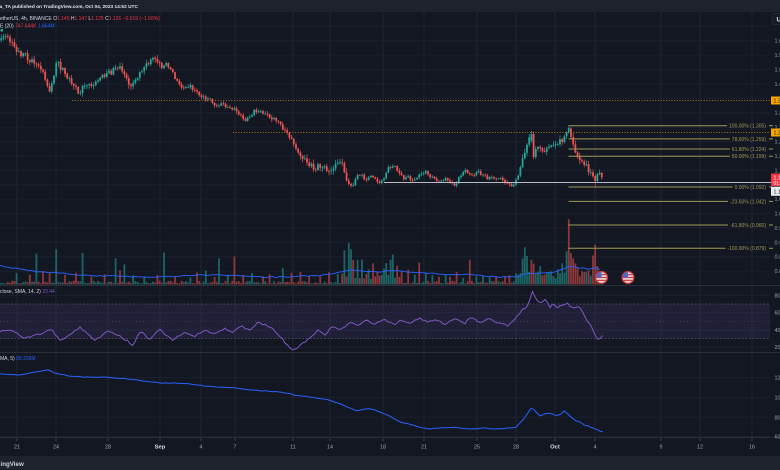 This screenshot has height=470, width=780. I want to click on svg-text: 11, so click(293, 448).